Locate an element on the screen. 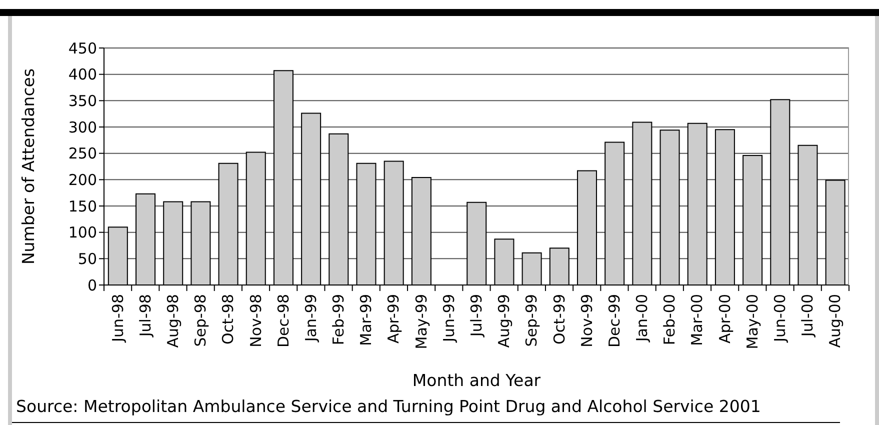  y-tick-label: 100 is located at coordinates (82, 233).